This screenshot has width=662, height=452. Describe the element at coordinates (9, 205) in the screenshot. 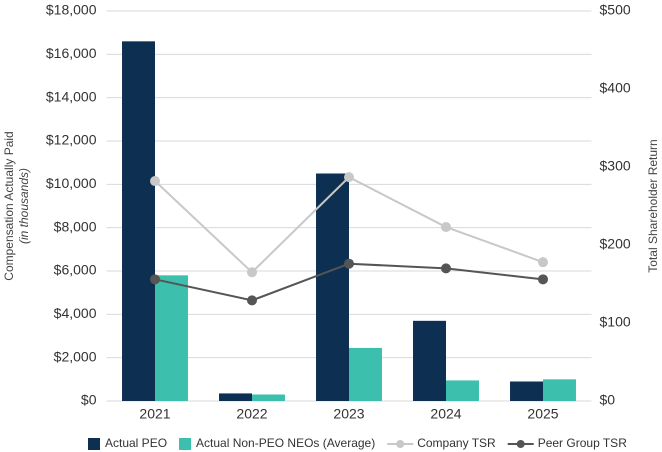

I see `y-axis-title: Compensation Actually Paid` at that location.